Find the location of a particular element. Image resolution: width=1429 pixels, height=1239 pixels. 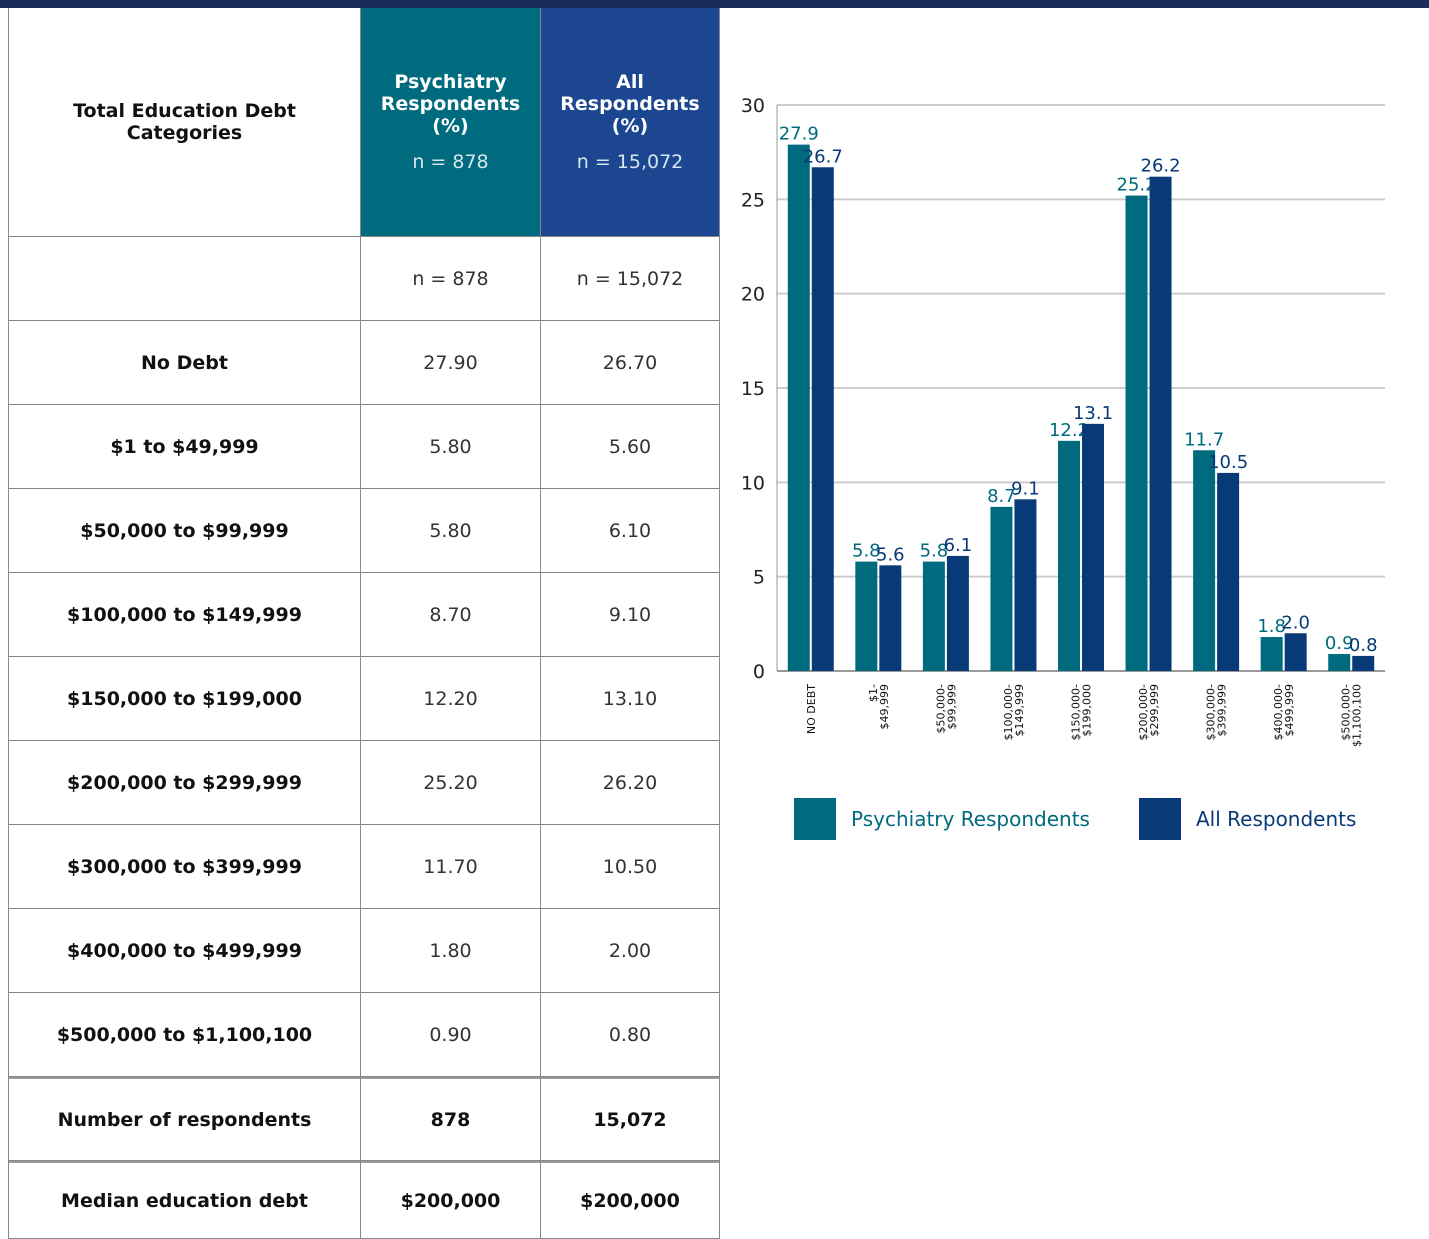

value-label: 2.0 is located at coordinates (1295, 622).